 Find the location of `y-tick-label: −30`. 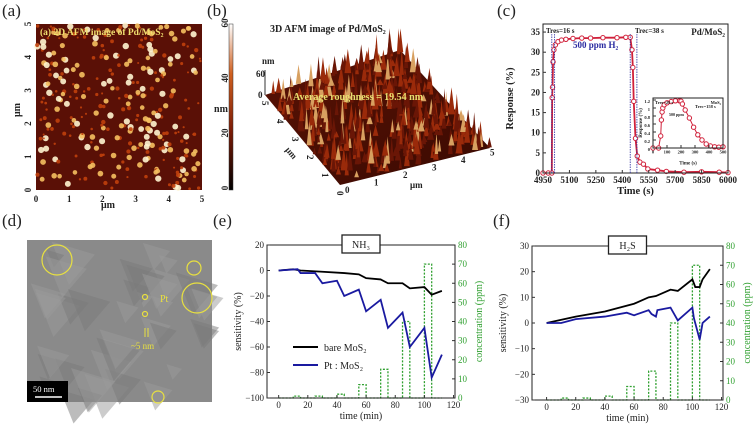

y-tick-label: −30 is located at coordinates (522, 400).